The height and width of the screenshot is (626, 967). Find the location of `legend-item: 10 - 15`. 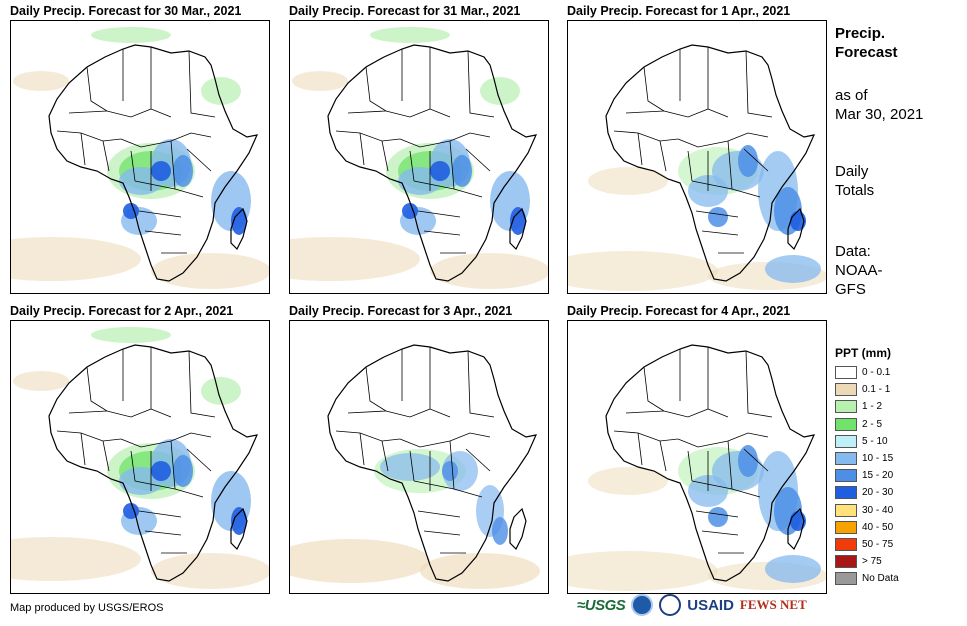

legend-item: 10 - 15 is located at coordinates (867, 458).